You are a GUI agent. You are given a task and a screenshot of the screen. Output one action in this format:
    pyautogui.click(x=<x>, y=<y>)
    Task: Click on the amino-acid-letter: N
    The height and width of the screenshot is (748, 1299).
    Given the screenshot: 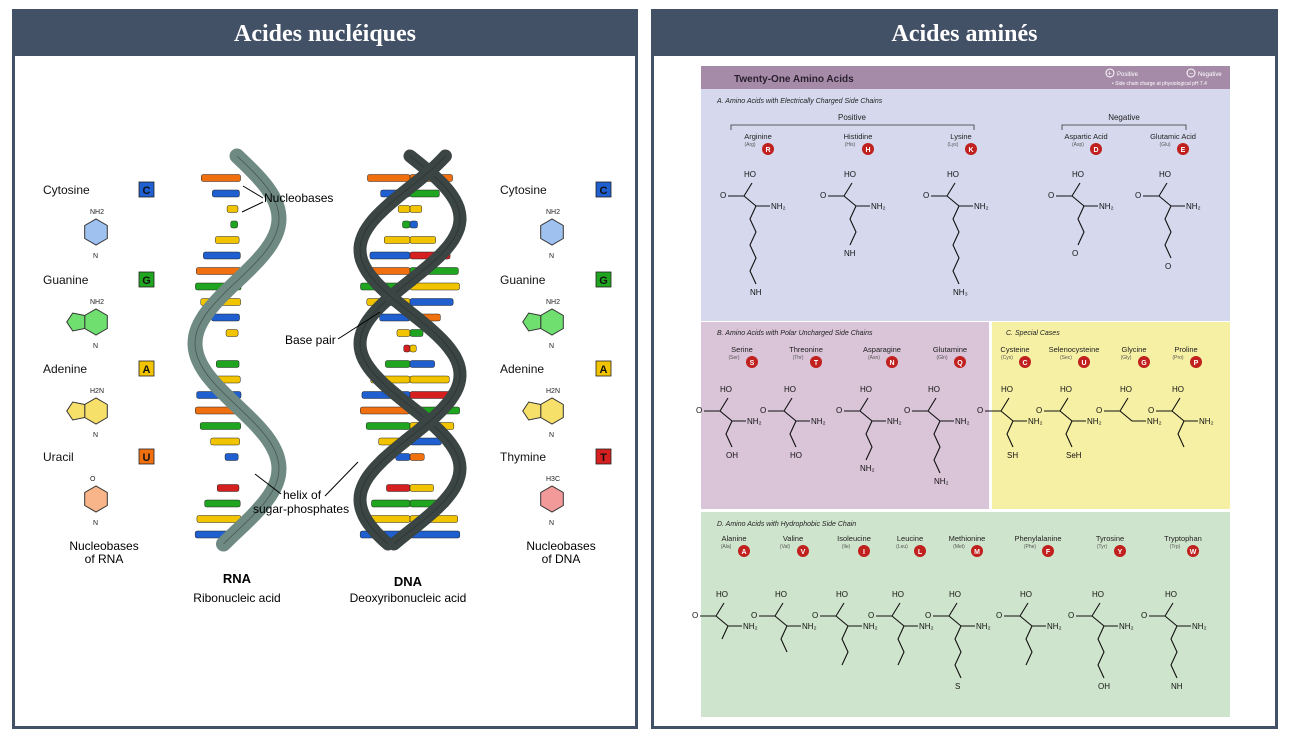 What is the action you would take?
    pyautogui.click(x=891, y=363)
    